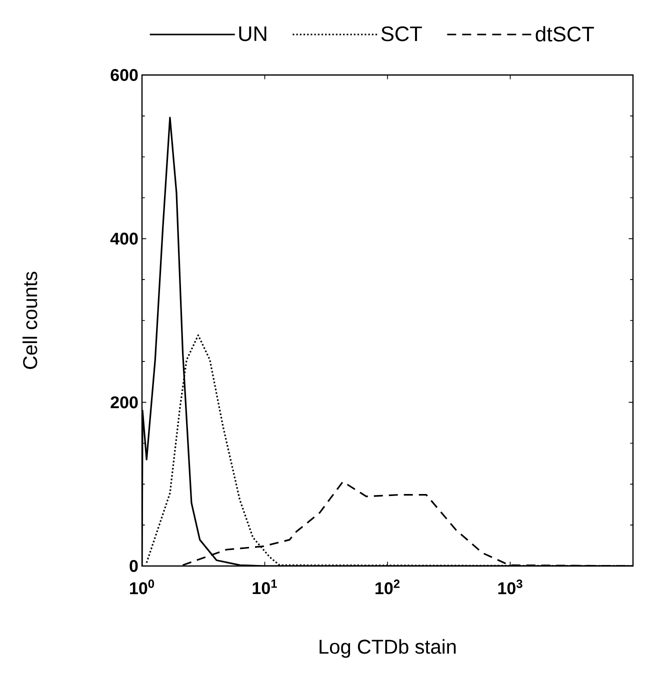 The width and height of the screenshot is (653, 673). I want to click on legend-label: UN, so click(252, 34).